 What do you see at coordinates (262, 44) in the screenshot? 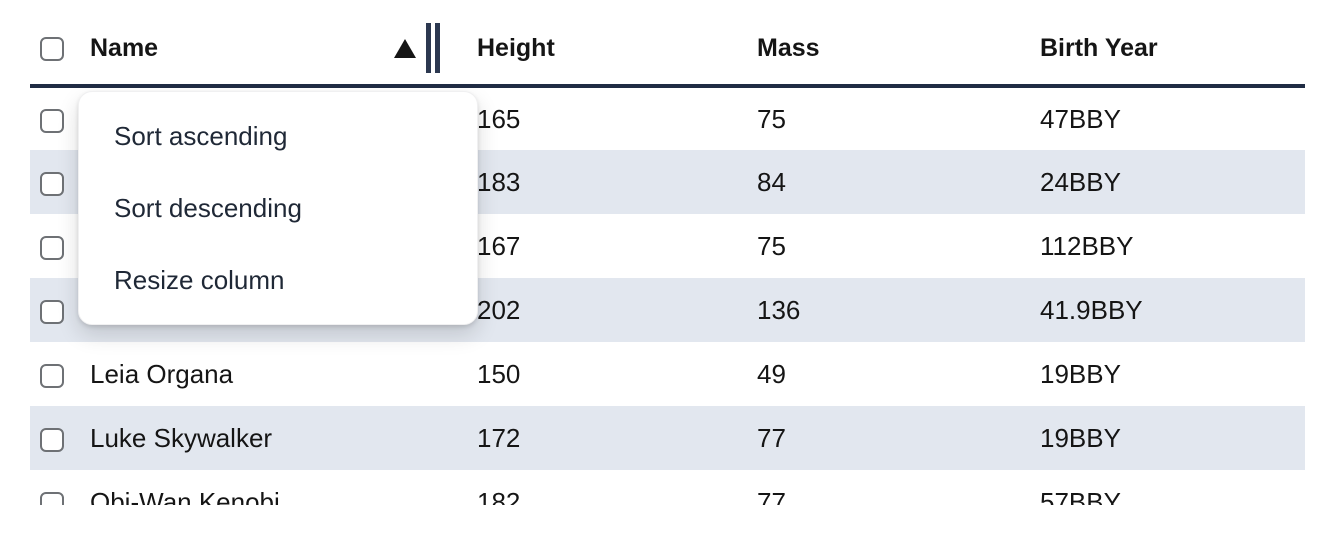
I see `column-header-name: Name` at bounding box center [262, 44].